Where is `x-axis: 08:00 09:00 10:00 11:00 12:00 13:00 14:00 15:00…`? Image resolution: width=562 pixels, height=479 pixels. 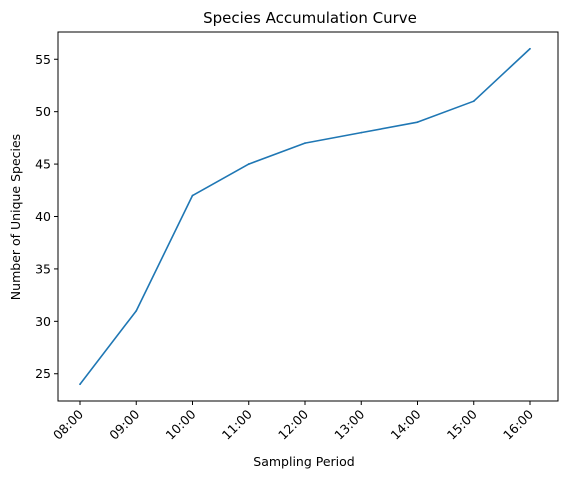
x-axis: 08:00 09:00 10:00 11:00 12:00 13:00 14:00 15:00… is located at coordinates (293, 422).